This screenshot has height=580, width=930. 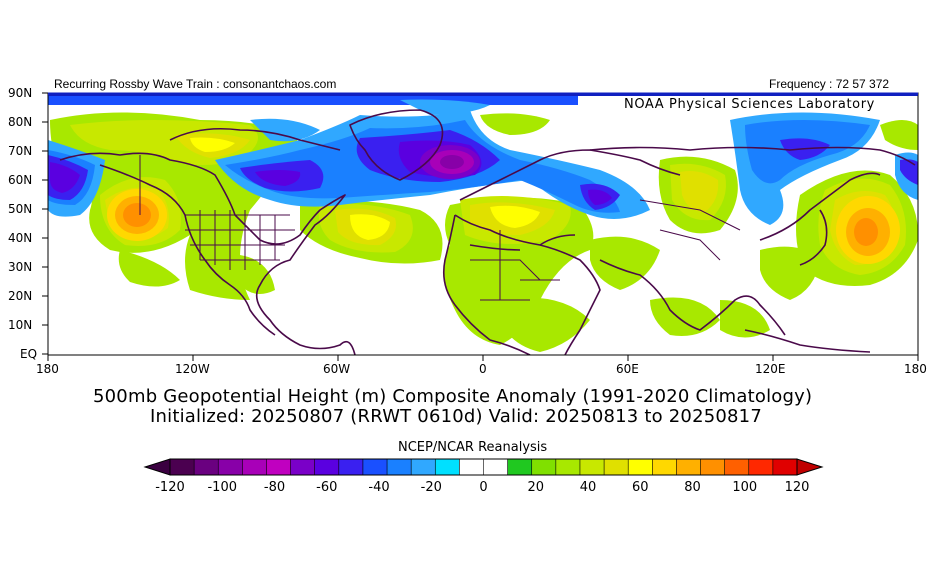 What do you see at coordinates (20, 122) in the screenshot?
I see `y-label-80n: 80N` at bounding box center [20, 122].